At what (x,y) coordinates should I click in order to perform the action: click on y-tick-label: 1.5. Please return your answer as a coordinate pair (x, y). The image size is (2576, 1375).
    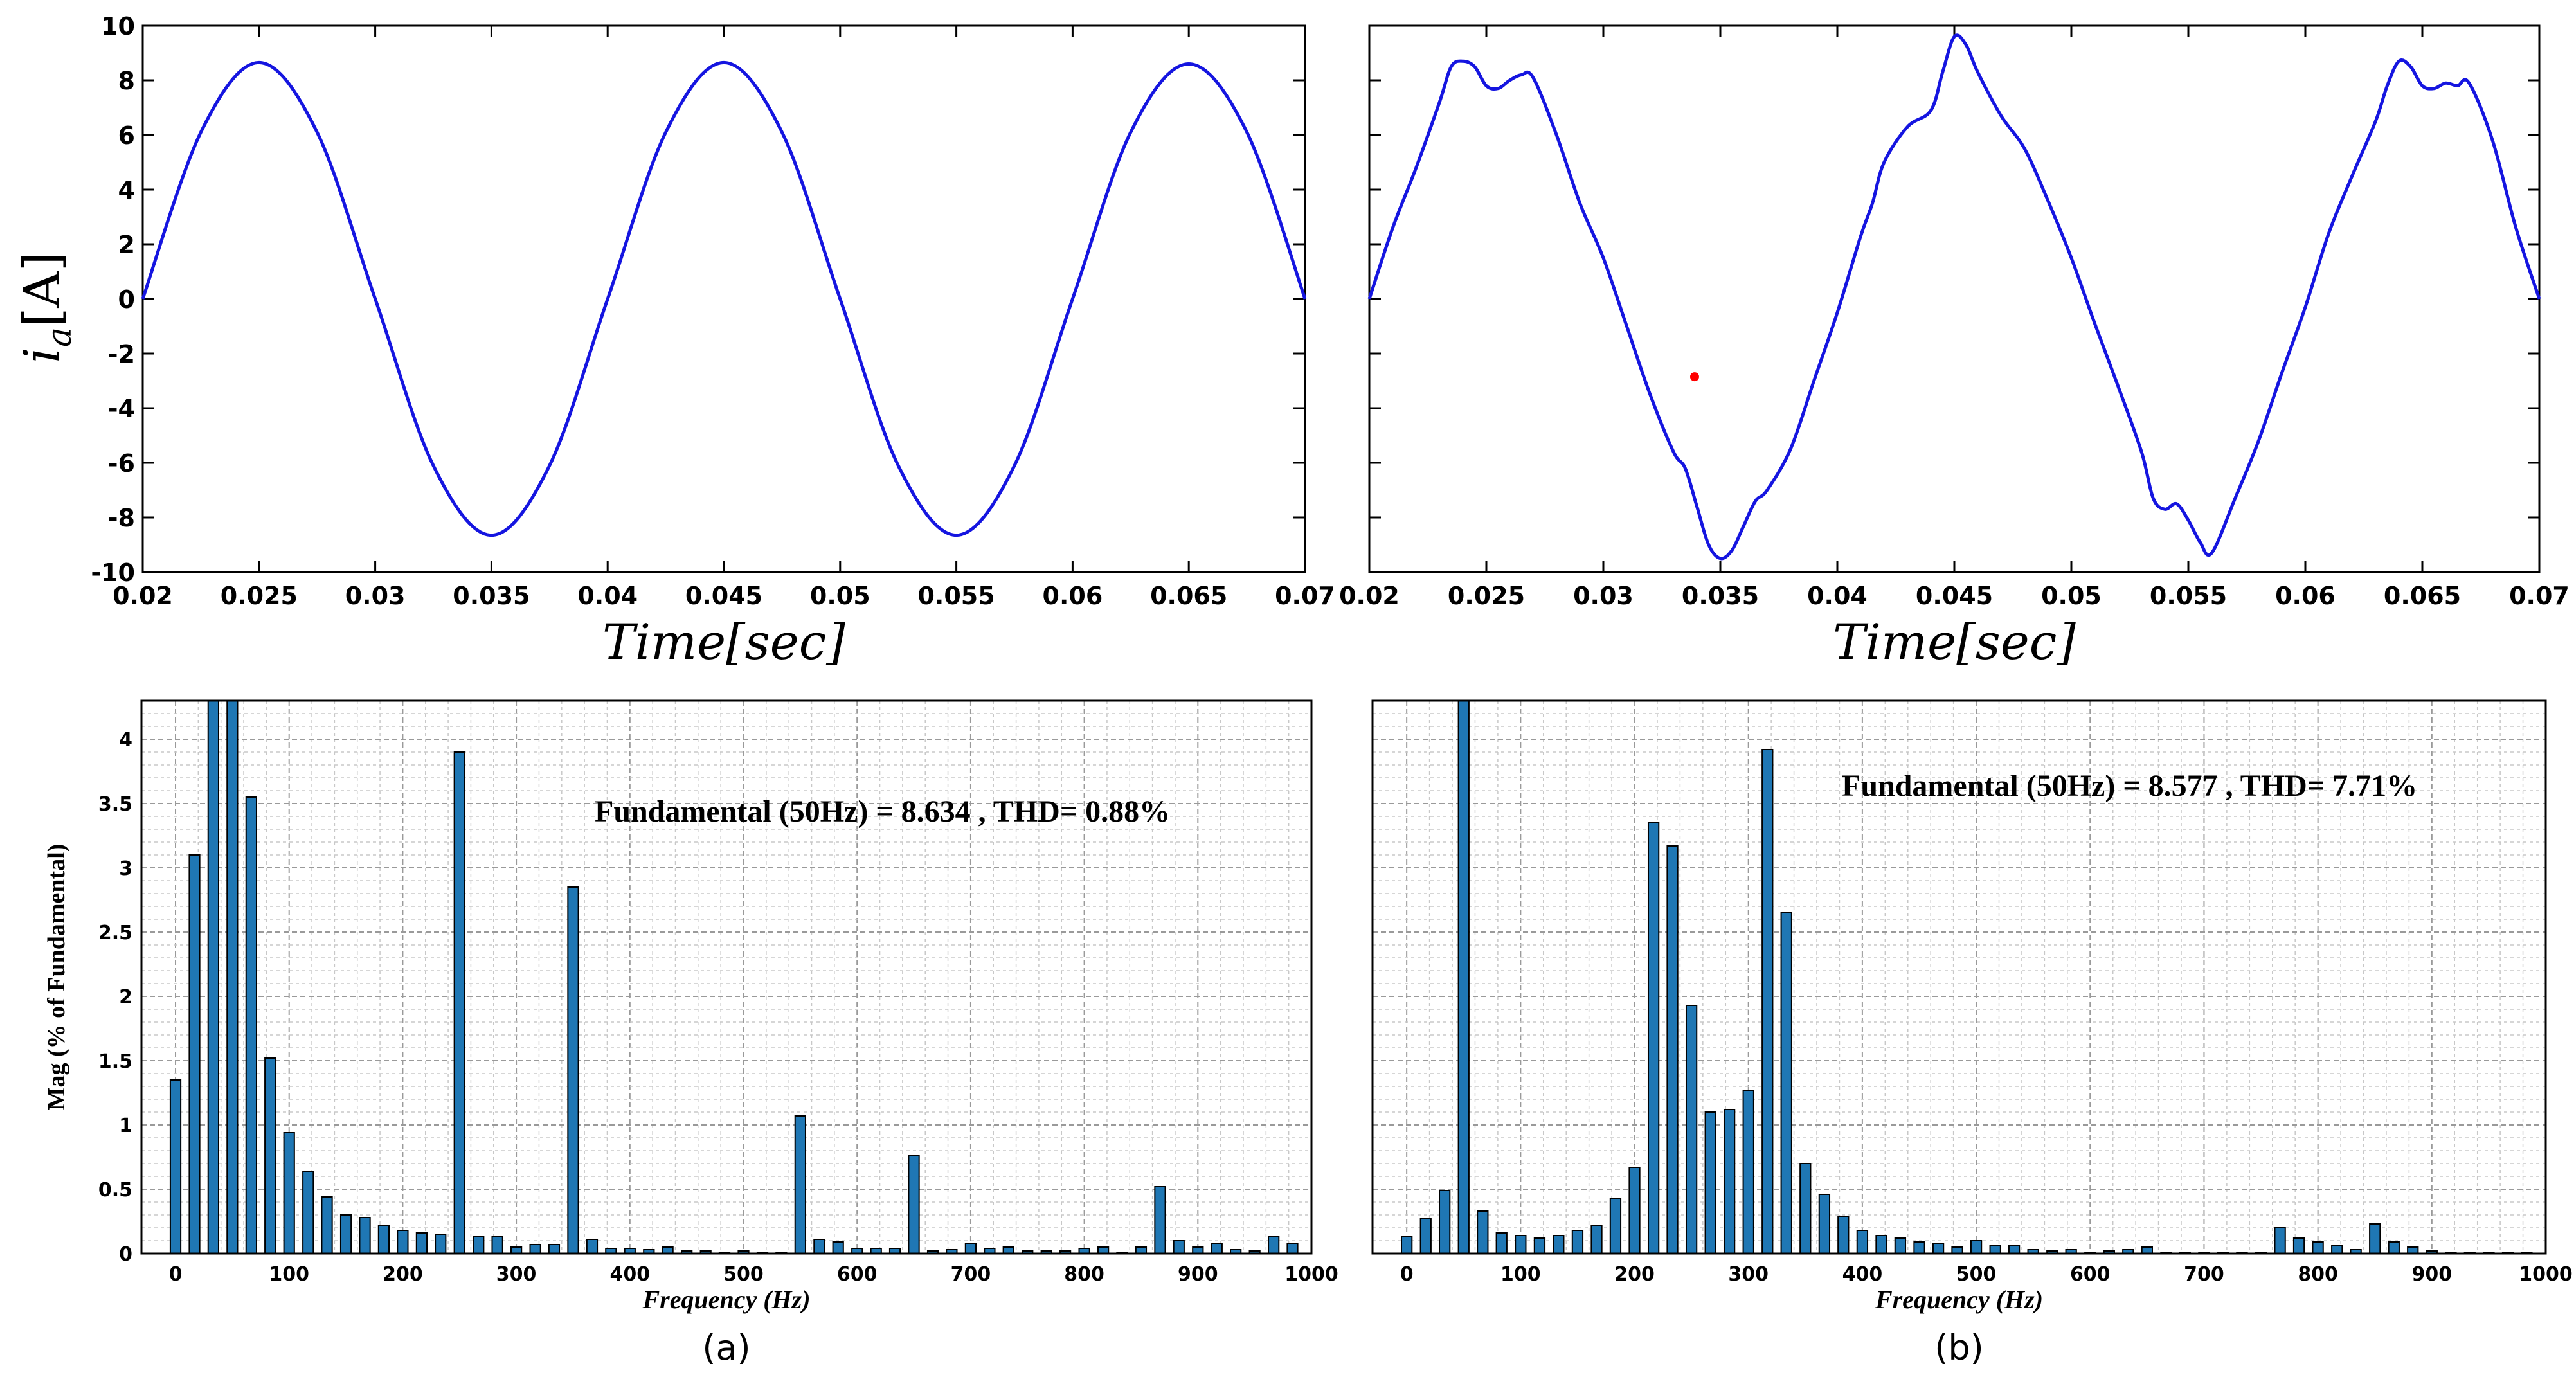
    Looking at the image, I should click on (115, 1061).